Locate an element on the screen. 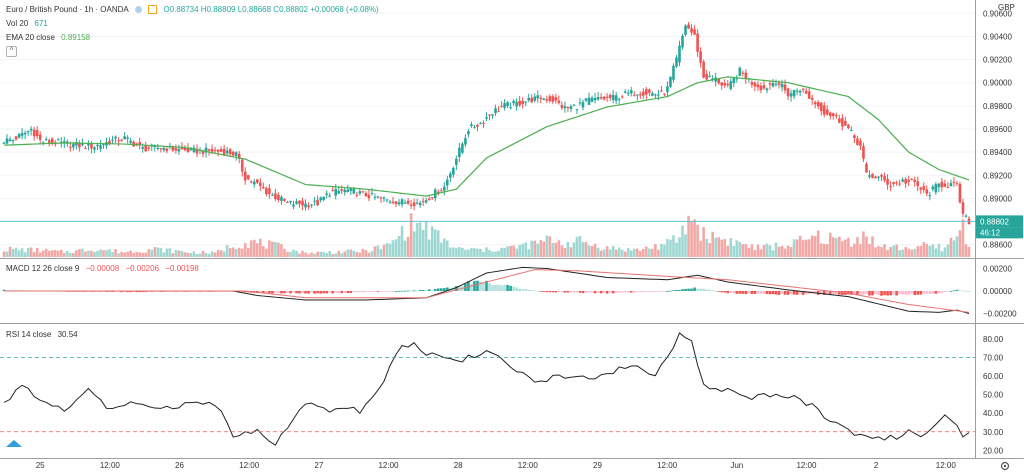  chevron-up-icon: ^ is located at coordinates (11, 51).